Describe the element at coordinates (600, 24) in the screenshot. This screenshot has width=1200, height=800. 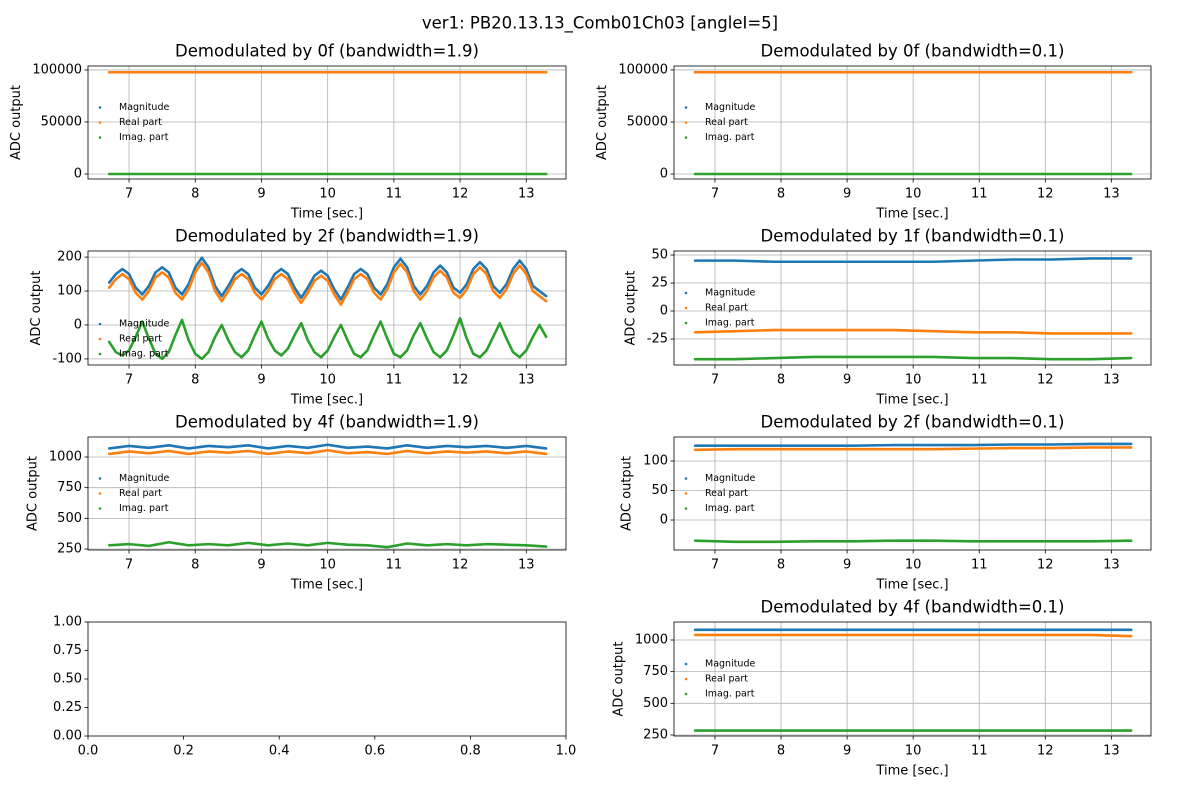
I see `figure-title: ver1: PB20.13.13_Comb01Ch03 [angleI=5]` at that location.